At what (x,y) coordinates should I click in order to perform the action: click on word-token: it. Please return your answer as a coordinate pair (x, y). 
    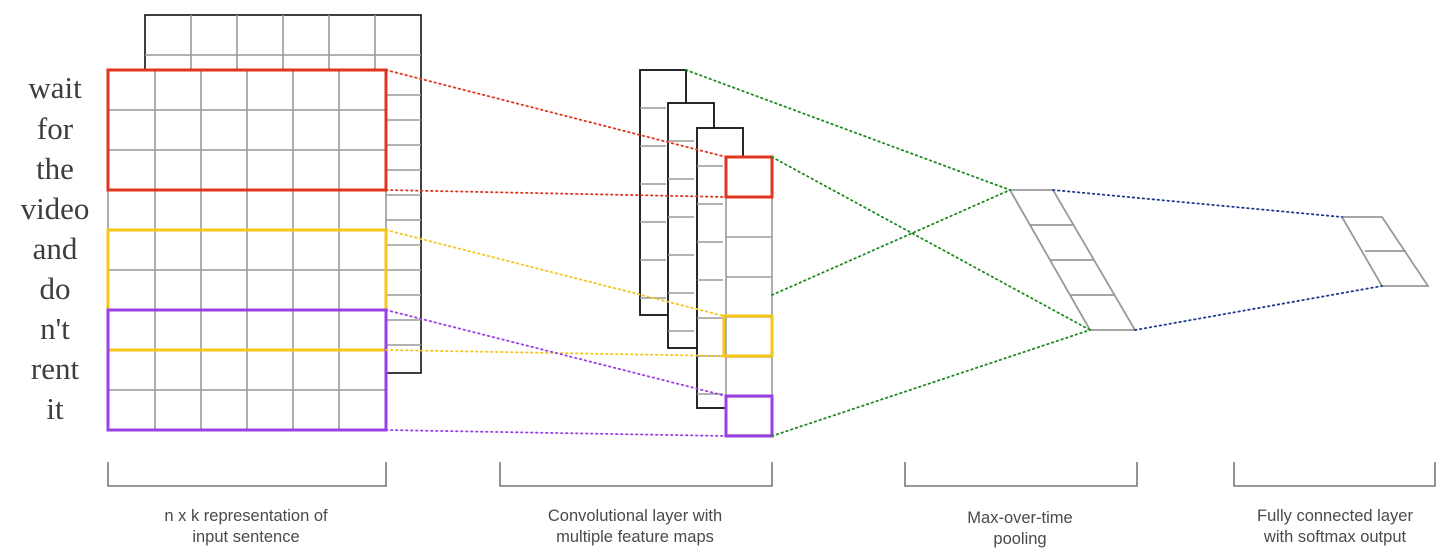
    Looking at the image, I should click on (55, 408).